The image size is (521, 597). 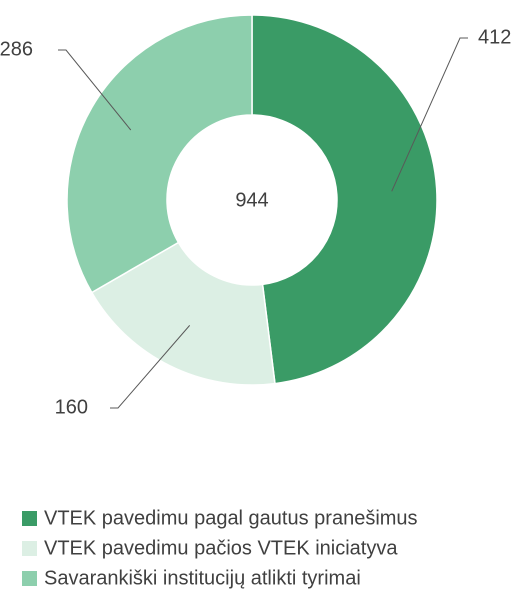 I want to click on legend-label: VTEK pavedimu pagal gautus pranešimus, so click(x=231, y=518).